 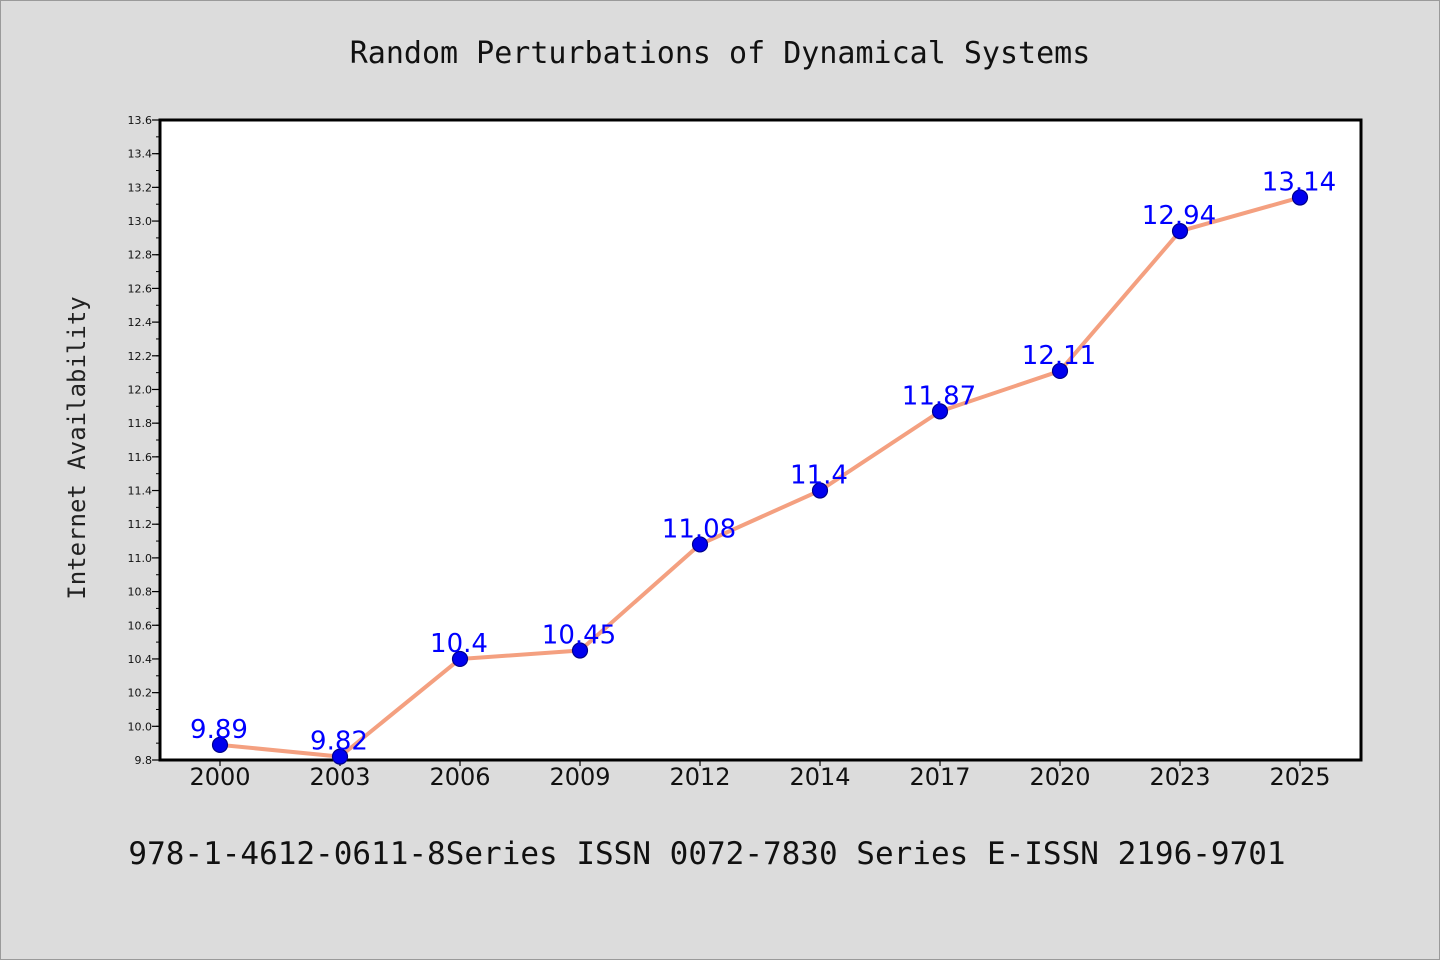 I want to click on y-tick-label: 11.8, so click(x=140, y=423).